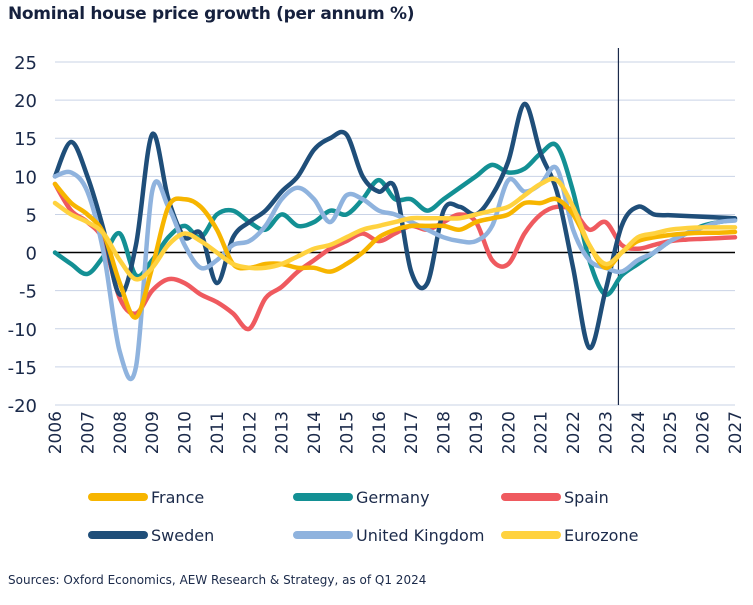 The height and width of the screenshot is (605, 753). What do you see at coordinates (121, 432) in the screenshot?
I see `x-tick-label: 2008` at bounding box center [121, 432].